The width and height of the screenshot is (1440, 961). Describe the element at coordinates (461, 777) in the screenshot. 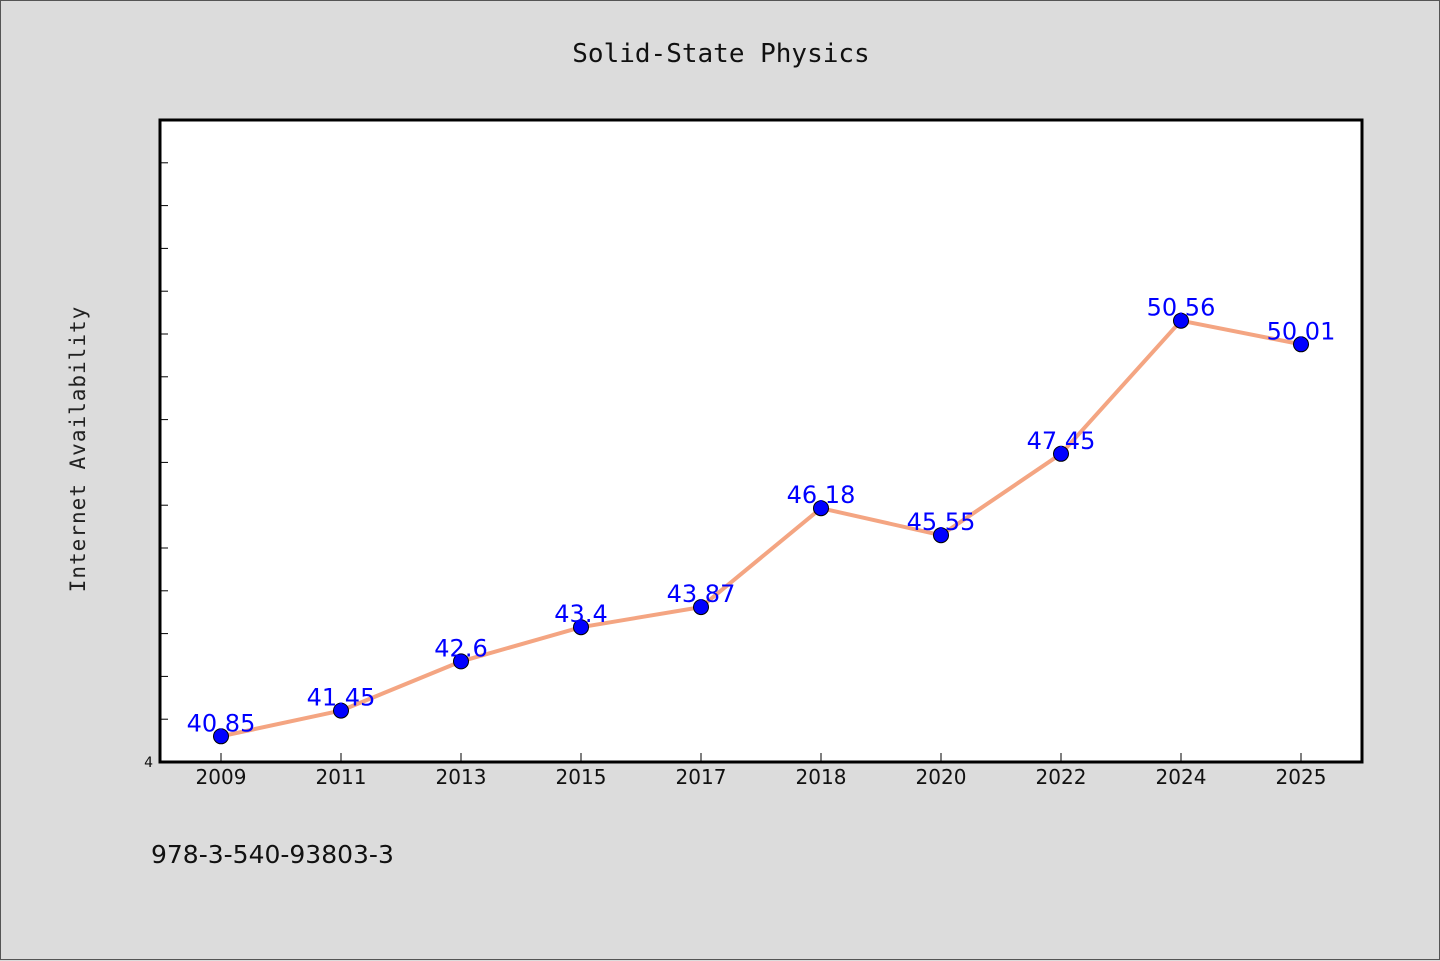

I see `x-tick-label: 2013` at that location.